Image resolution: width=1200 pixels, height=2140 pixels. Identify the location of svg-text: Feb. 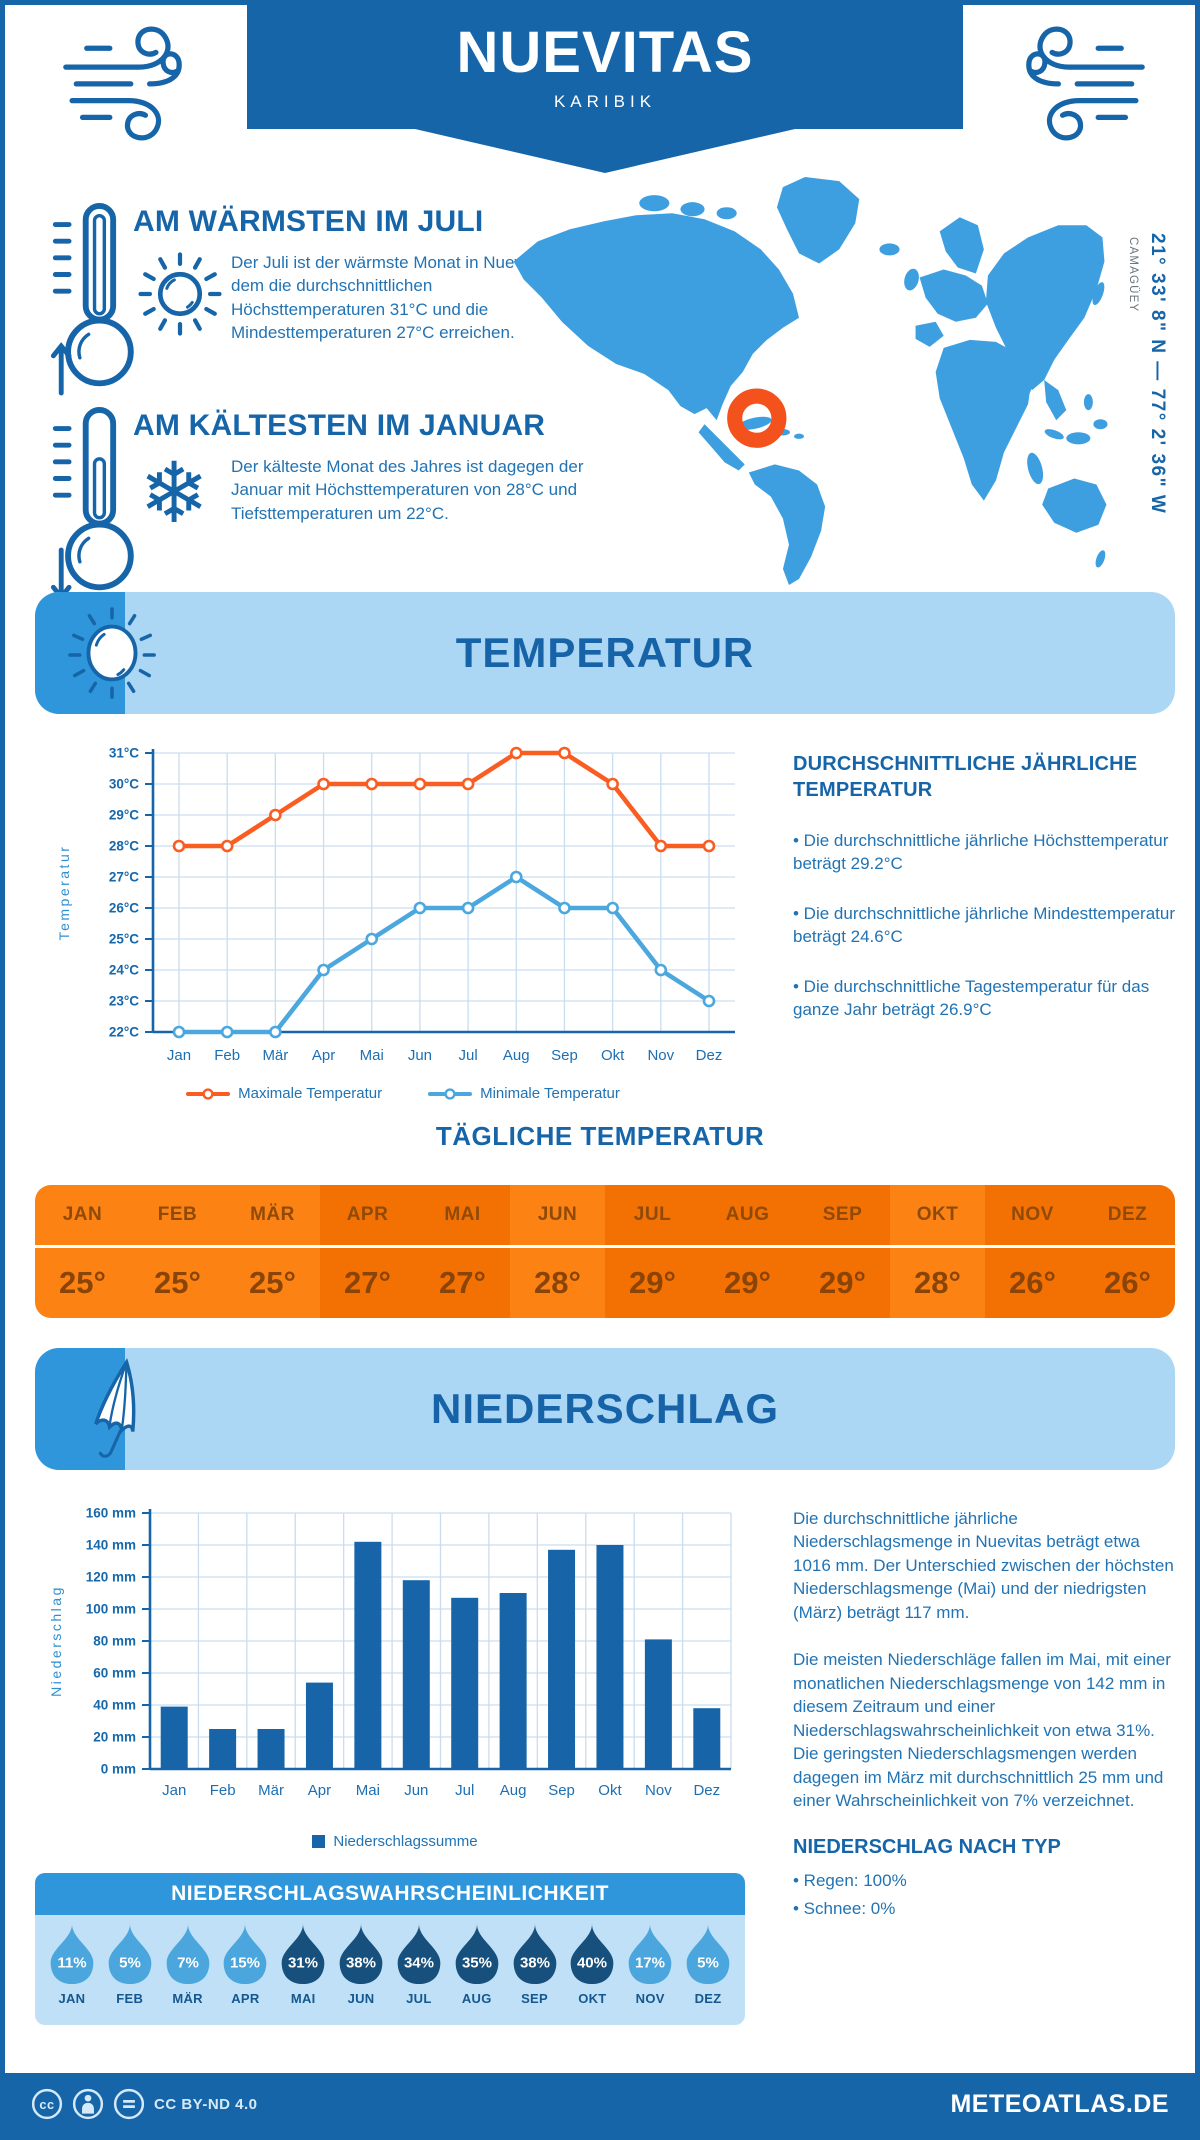
(223, 1790).